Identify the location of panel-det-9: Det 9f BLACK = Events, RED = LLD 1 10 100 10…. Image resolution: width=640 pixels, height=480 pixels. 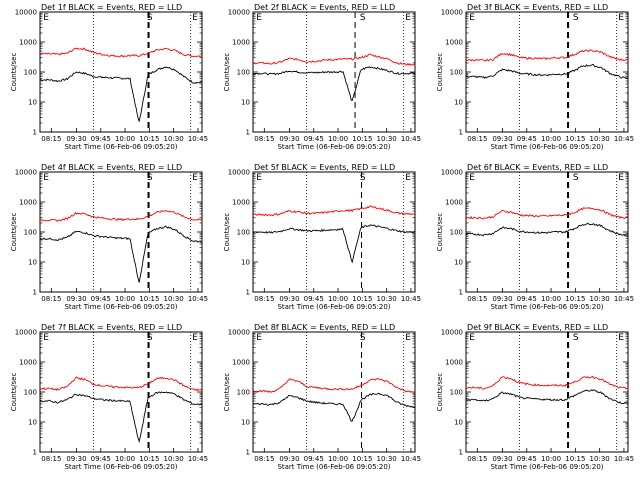
(535, 397).